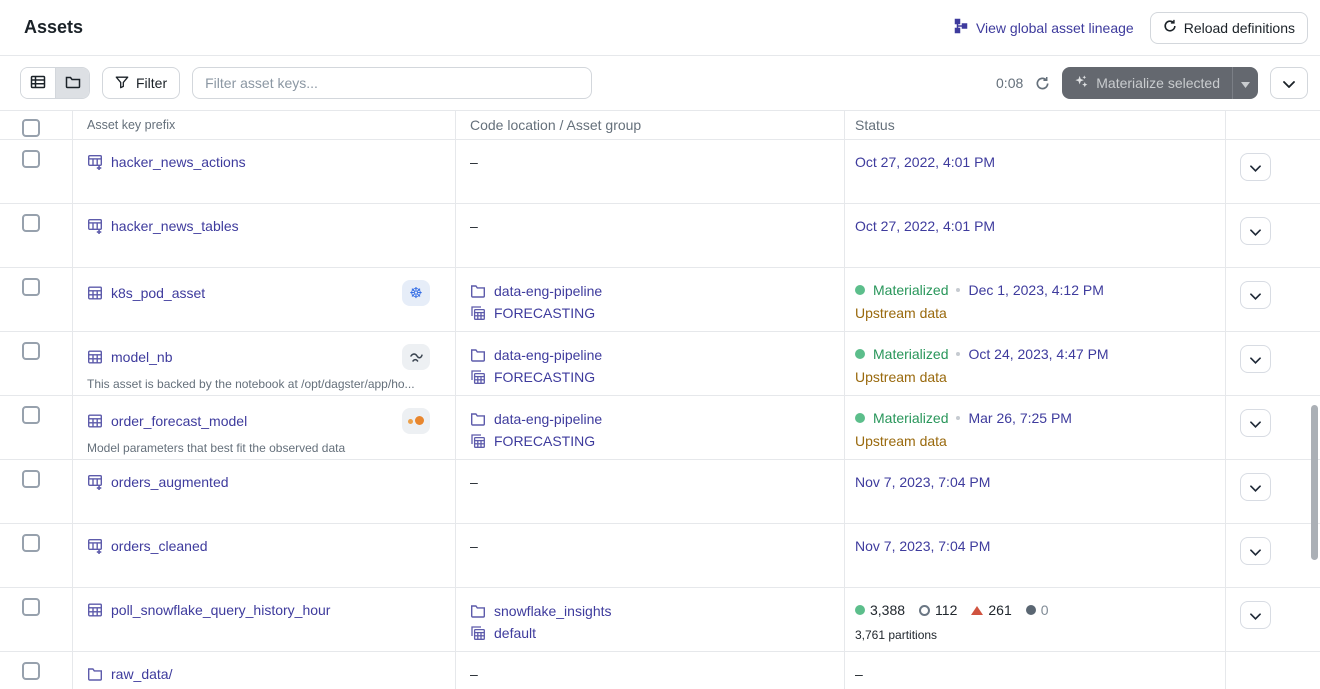  What do you see at coordinates (474, 226) in the screenshot?
I see `empty-value: –` at bounding box center [474, 226].